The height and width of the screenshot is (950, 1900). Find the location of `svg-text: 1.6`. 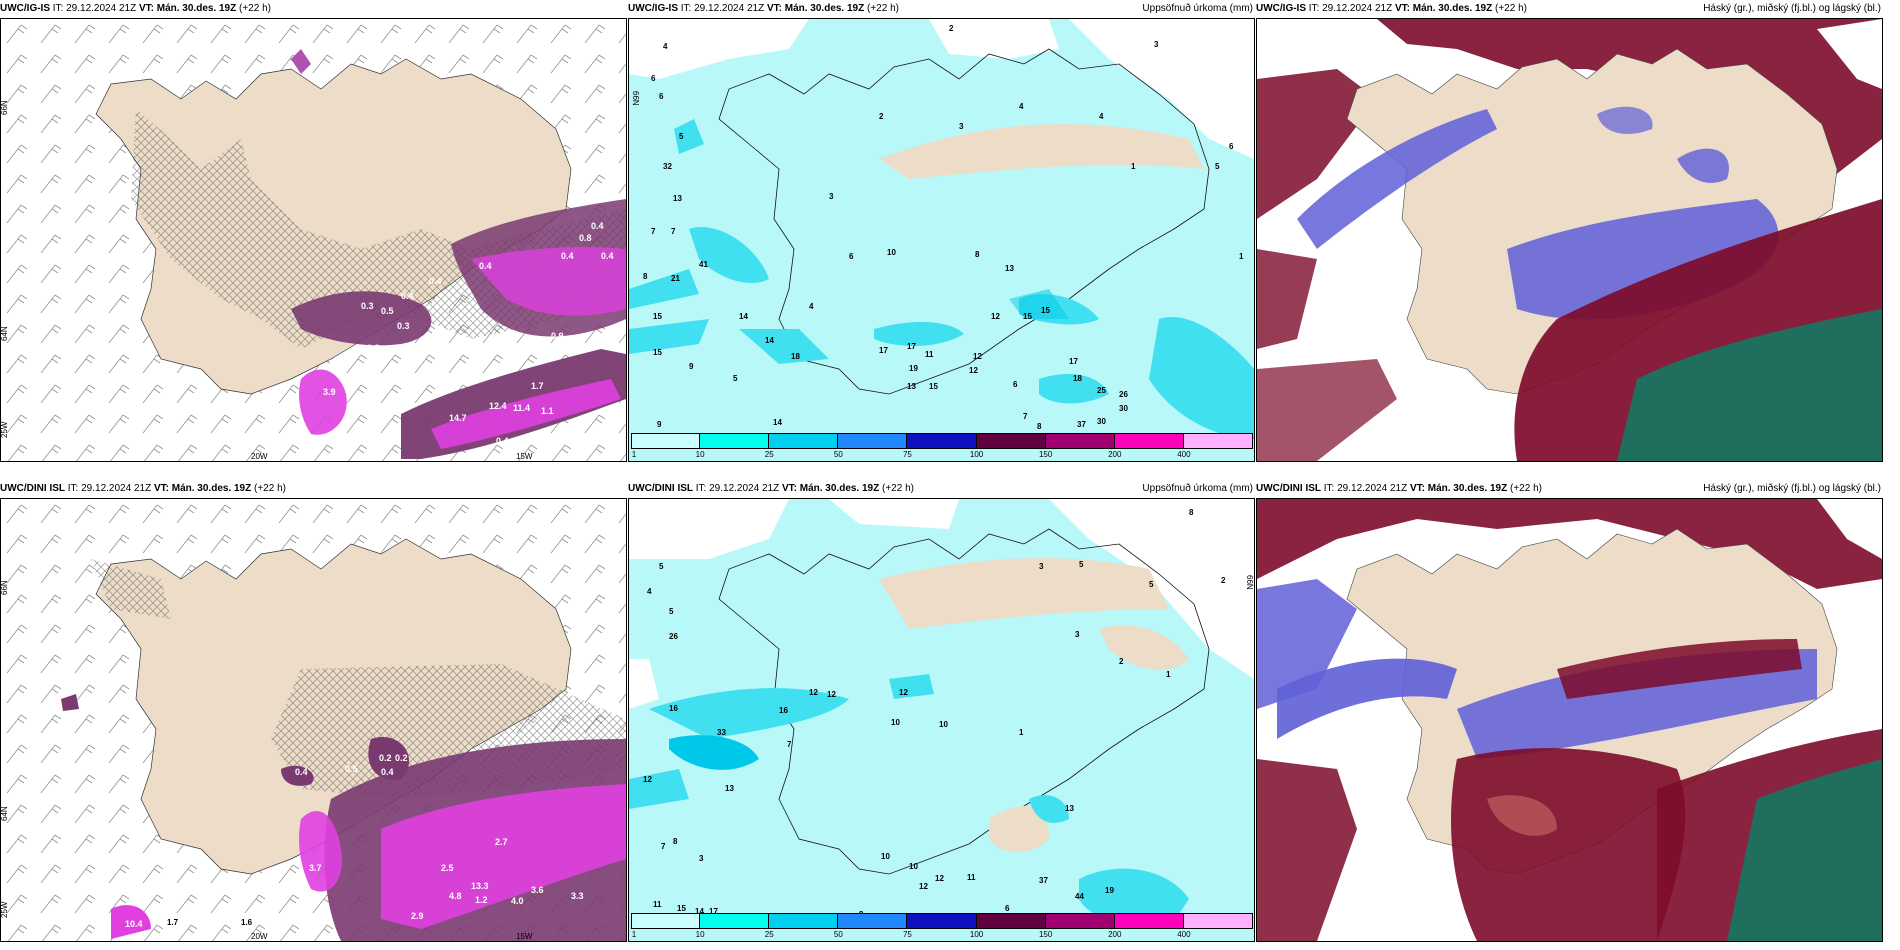

svg-text: 1.6 is located at coordinates (247, 922).